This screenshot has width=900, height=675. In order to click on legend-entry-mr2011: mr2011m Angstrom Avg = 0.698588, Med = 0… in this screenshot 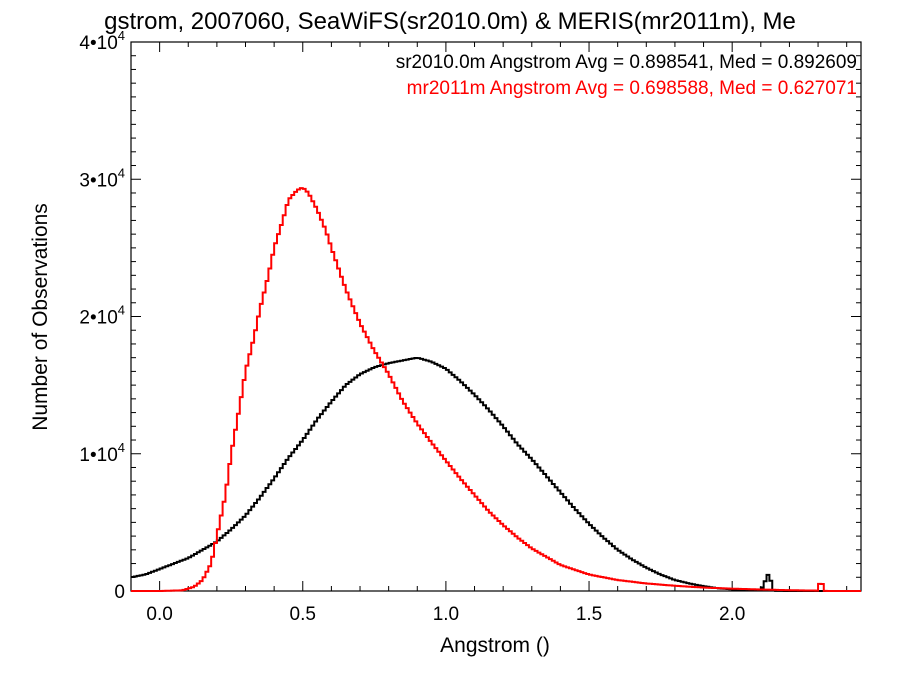, I will do `click(632, 88)`.